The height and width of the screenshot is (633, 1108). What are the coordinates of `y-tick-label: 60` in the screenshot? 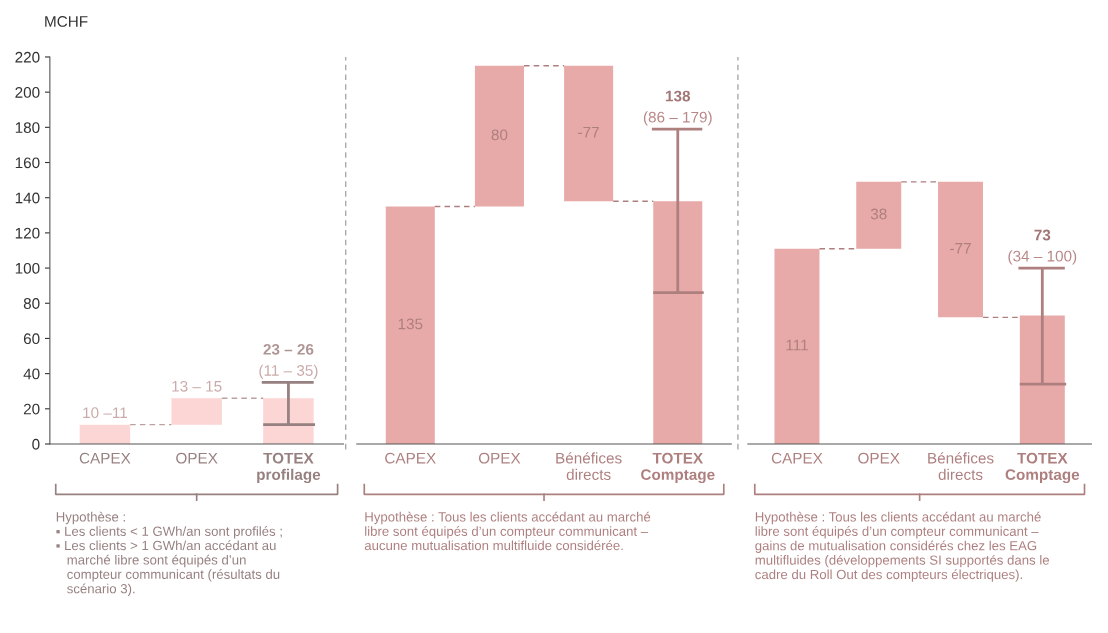 It's located at (31, 339).